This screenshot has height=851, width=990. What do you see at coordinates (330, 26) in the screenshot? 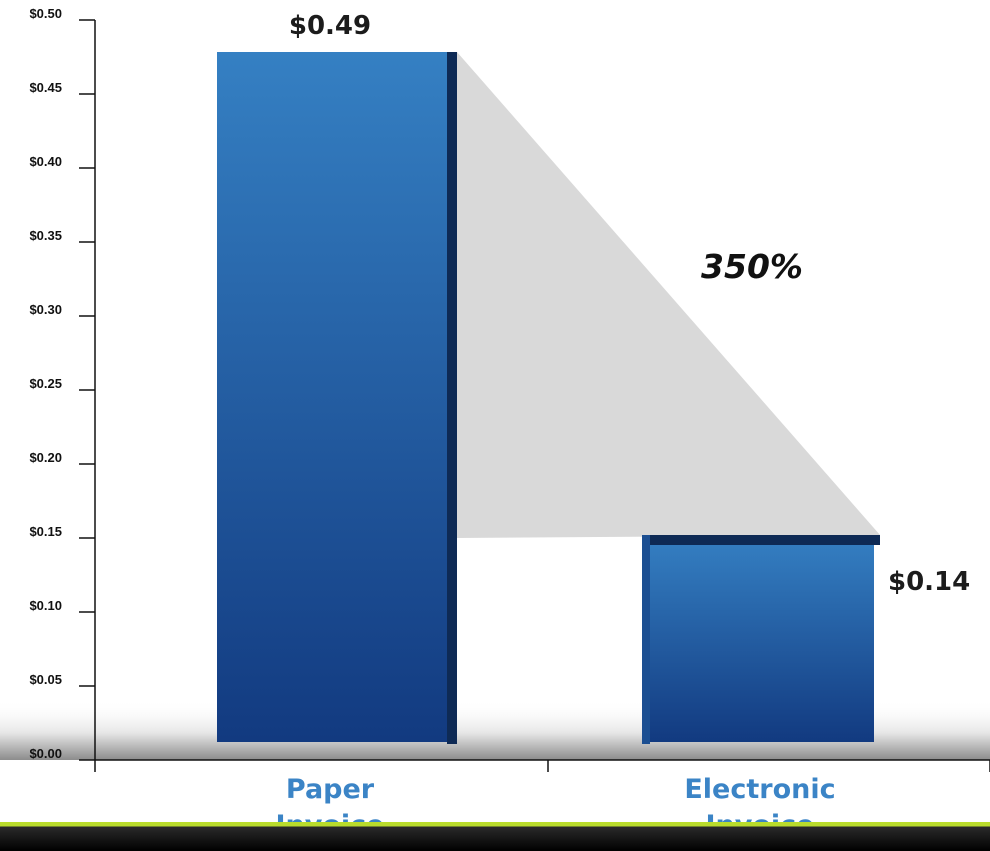
I see `data-label: $0.49` at bounding box center [330, 26].